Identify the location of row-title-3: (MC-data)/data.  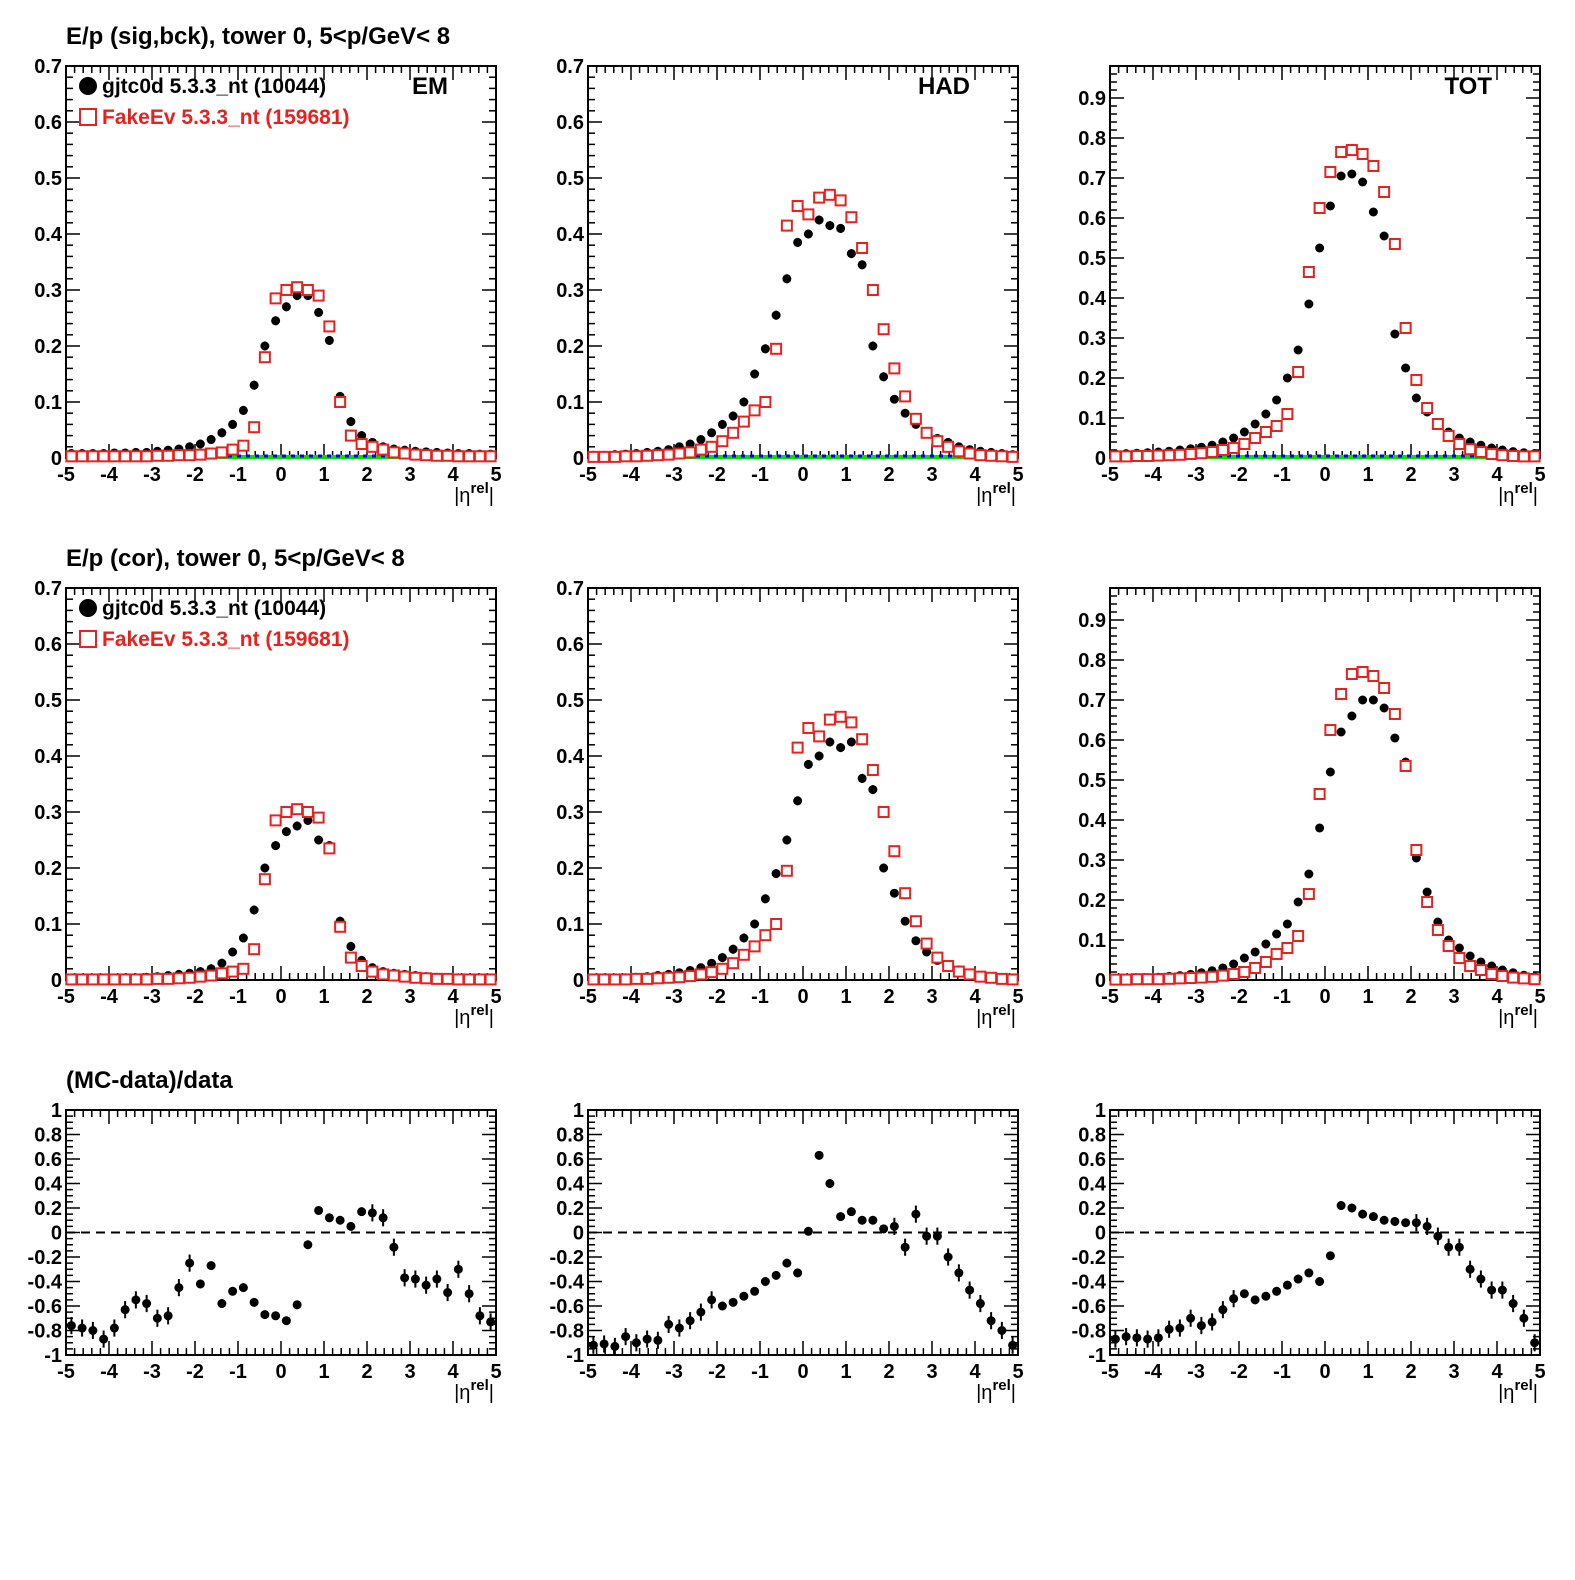
(149, 1080).